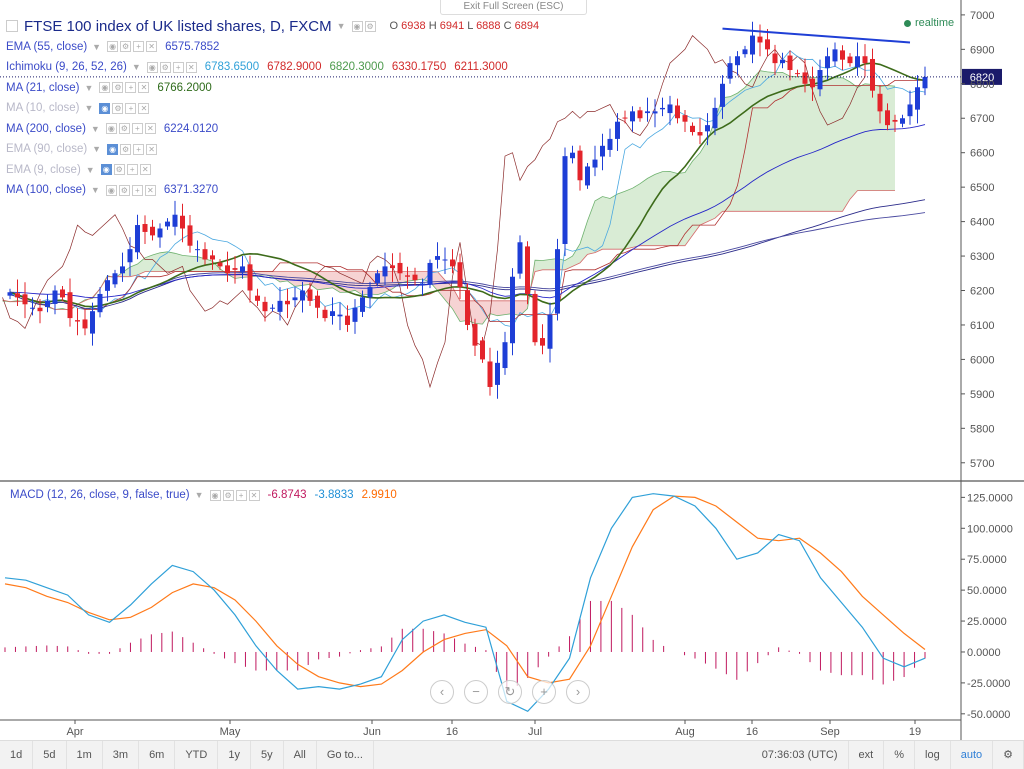 This screenshot has width=1024, height=769. Describe the element at coordinates (933, 755) in the screenshot. I see `scale-button: log` at that location.